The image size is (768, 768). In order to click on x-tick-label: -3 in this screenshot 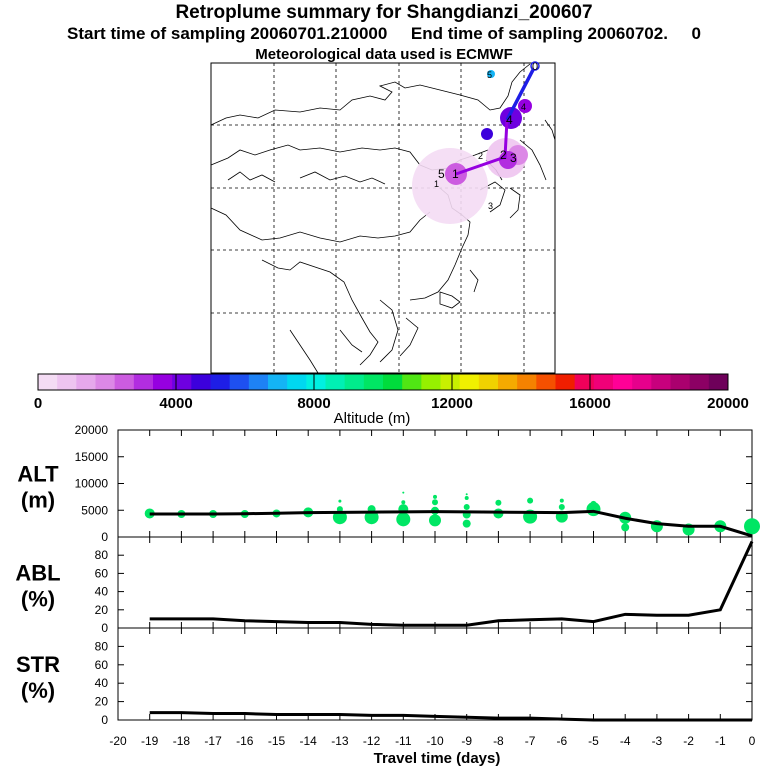, I will do `click(657, 741)`.